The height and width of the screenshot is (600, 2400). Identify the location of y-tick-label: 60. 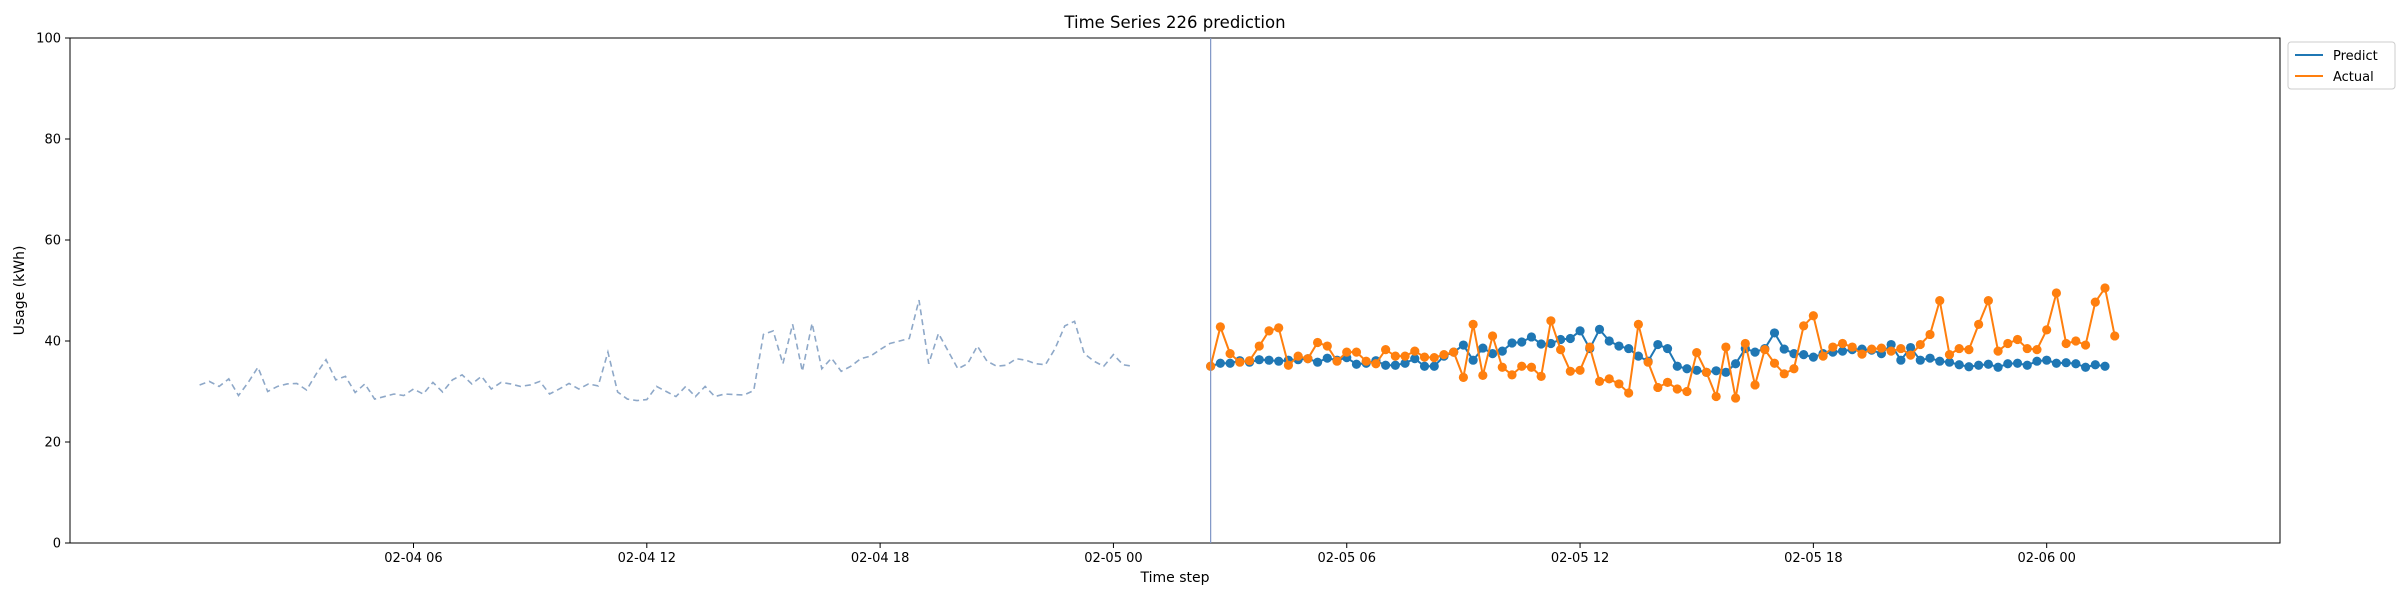
(52, 241).